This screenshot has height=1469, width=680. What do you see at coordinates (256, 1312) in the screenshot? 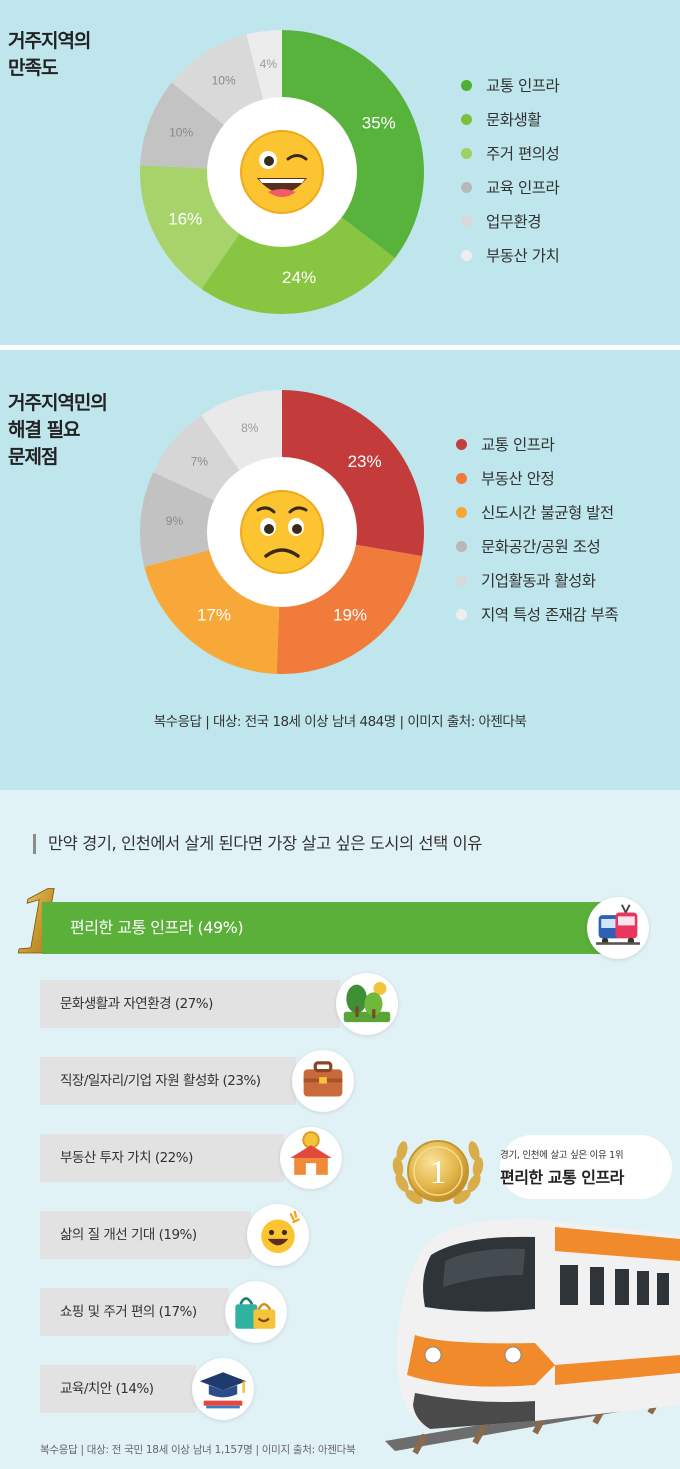
I see `shopping-bag-icon` at bounding box center [256, 1312].